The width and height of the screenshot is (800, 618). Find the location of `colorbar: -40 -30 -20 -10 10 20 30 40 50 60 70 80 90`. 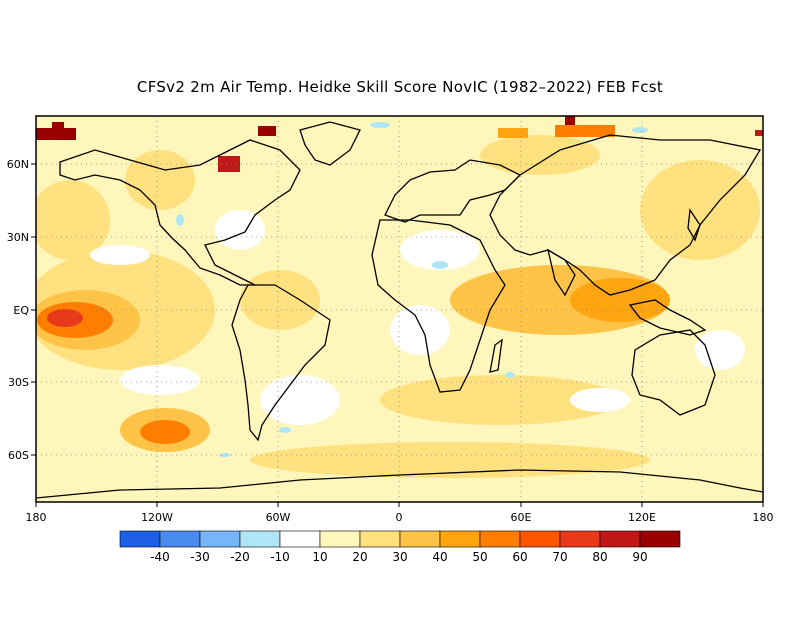

colorbar: -40 -30 -20 -10 10 20 30 40 50 60 70 80 90 is located at coordinates (400, 547).